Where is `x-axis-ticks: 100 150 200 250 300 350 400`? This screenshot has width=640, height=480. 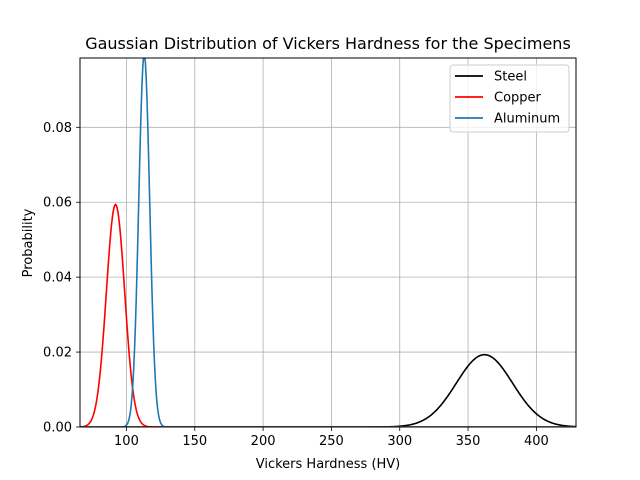 x-axis-ticks: 100 150 200 250 300 350 400 is located at coordinates (331, 438).